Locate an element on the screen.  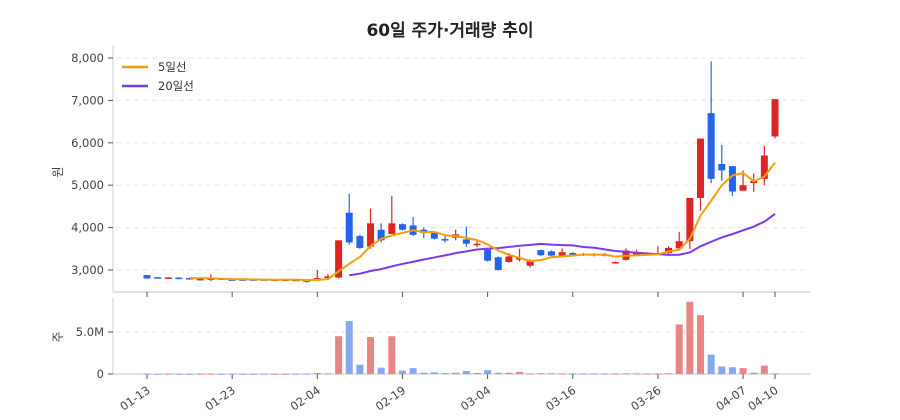
price-axis-label: 원 is located at coordinates (58, 171).